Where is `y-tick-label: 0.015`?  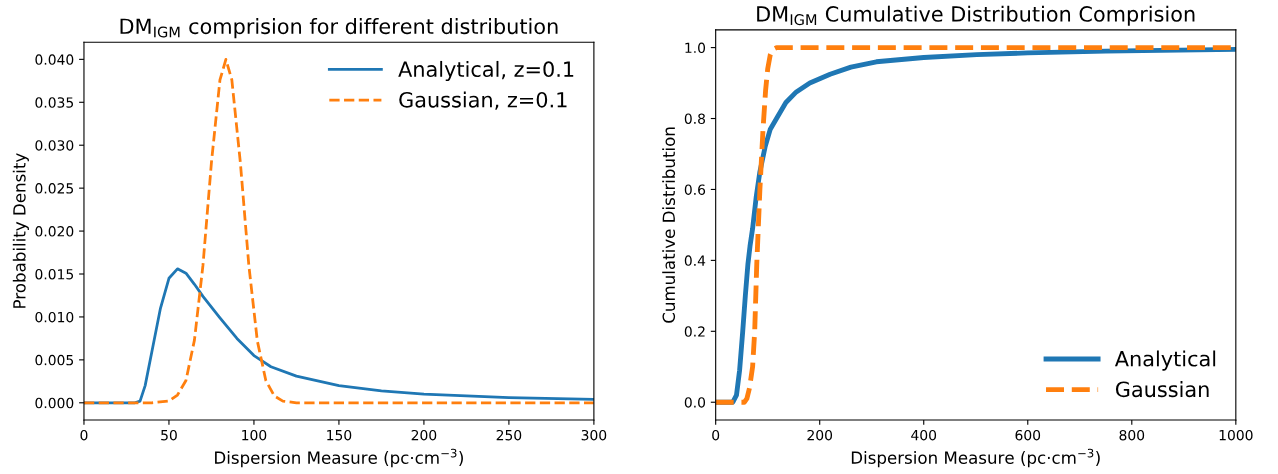
y-tick-label: 0.015 is located at coordinates (54, 274).